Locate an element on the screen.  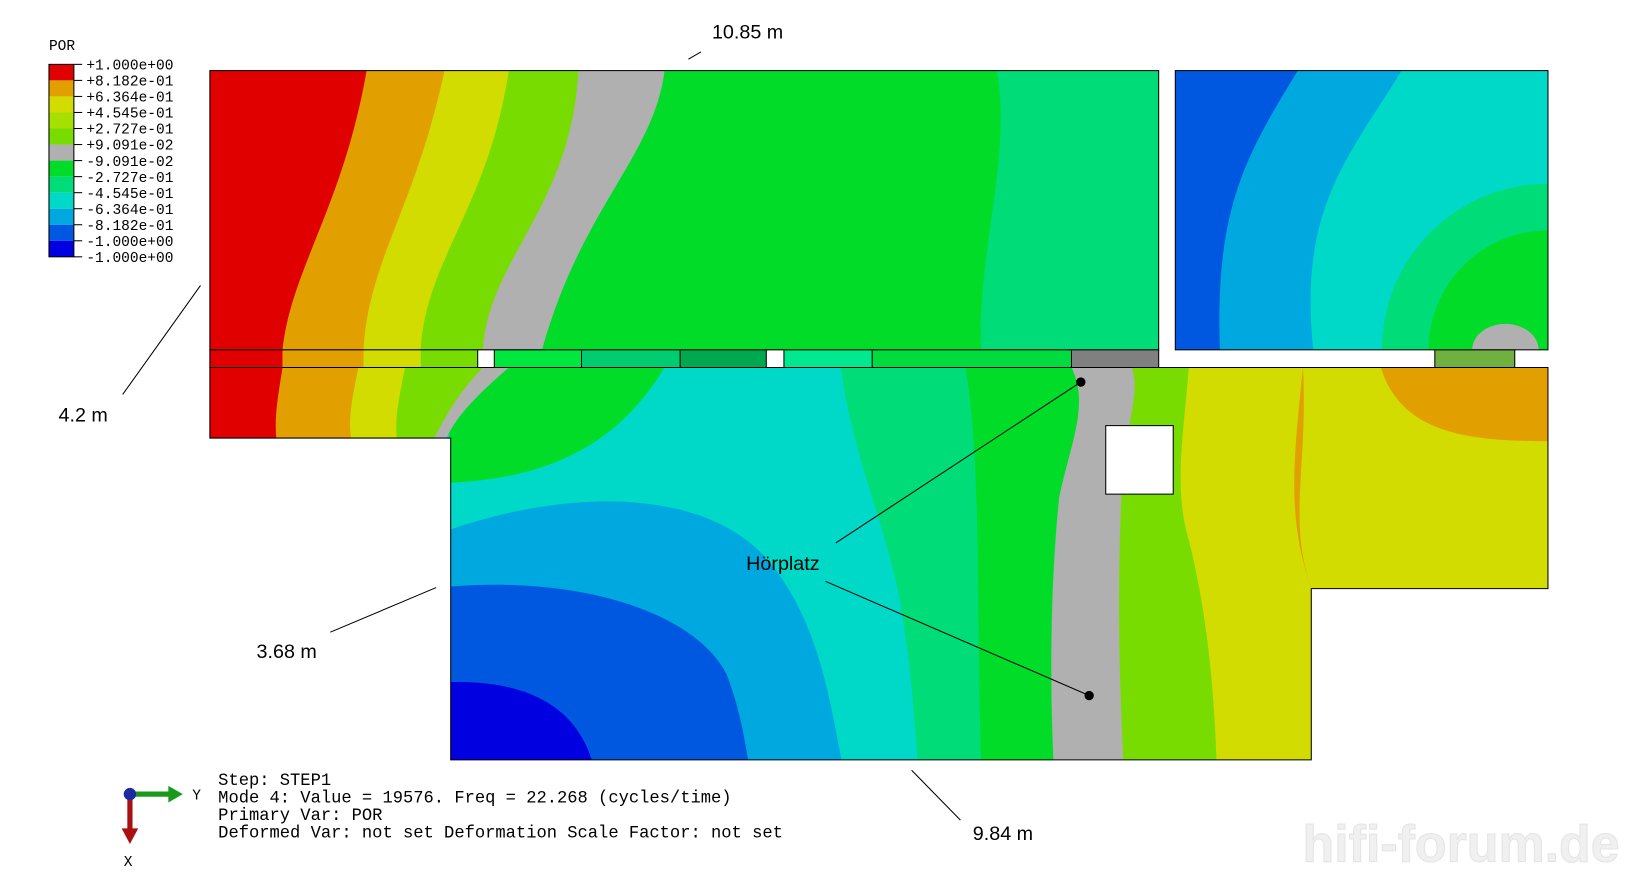
annotation: Hörplatz is located at coordinates (782, 564).